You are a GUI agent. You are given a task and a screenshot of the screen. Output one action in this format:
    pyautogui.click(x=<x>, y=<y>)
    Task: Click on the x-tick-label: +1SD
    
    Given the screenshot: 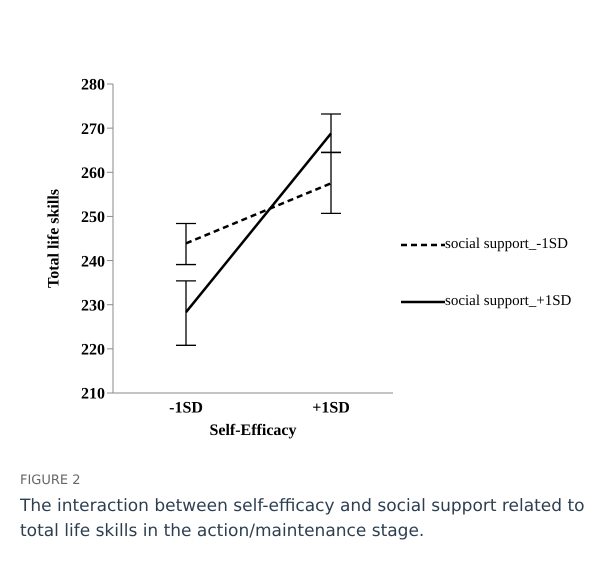 What is the action you would take?
    pyautogui.click(x=331, y=407)
    